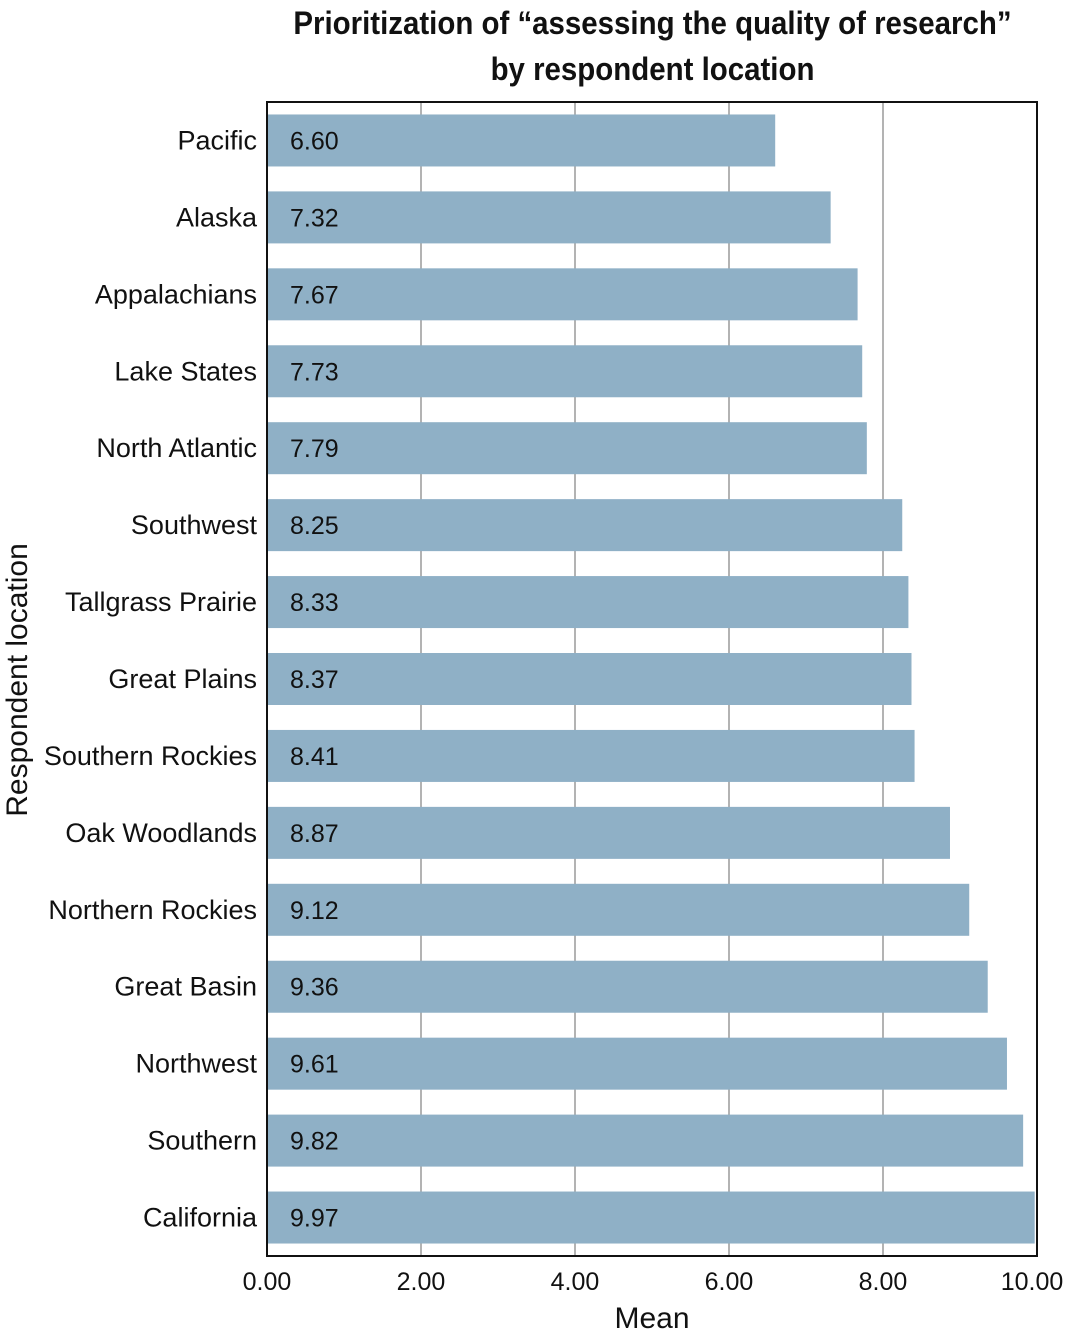 Image resolution: width=1067 pixels, height=1338 pixels. Describe the element at coordinates (314, 757) in the screenshot. I see `data-label: 8.41` at that location.